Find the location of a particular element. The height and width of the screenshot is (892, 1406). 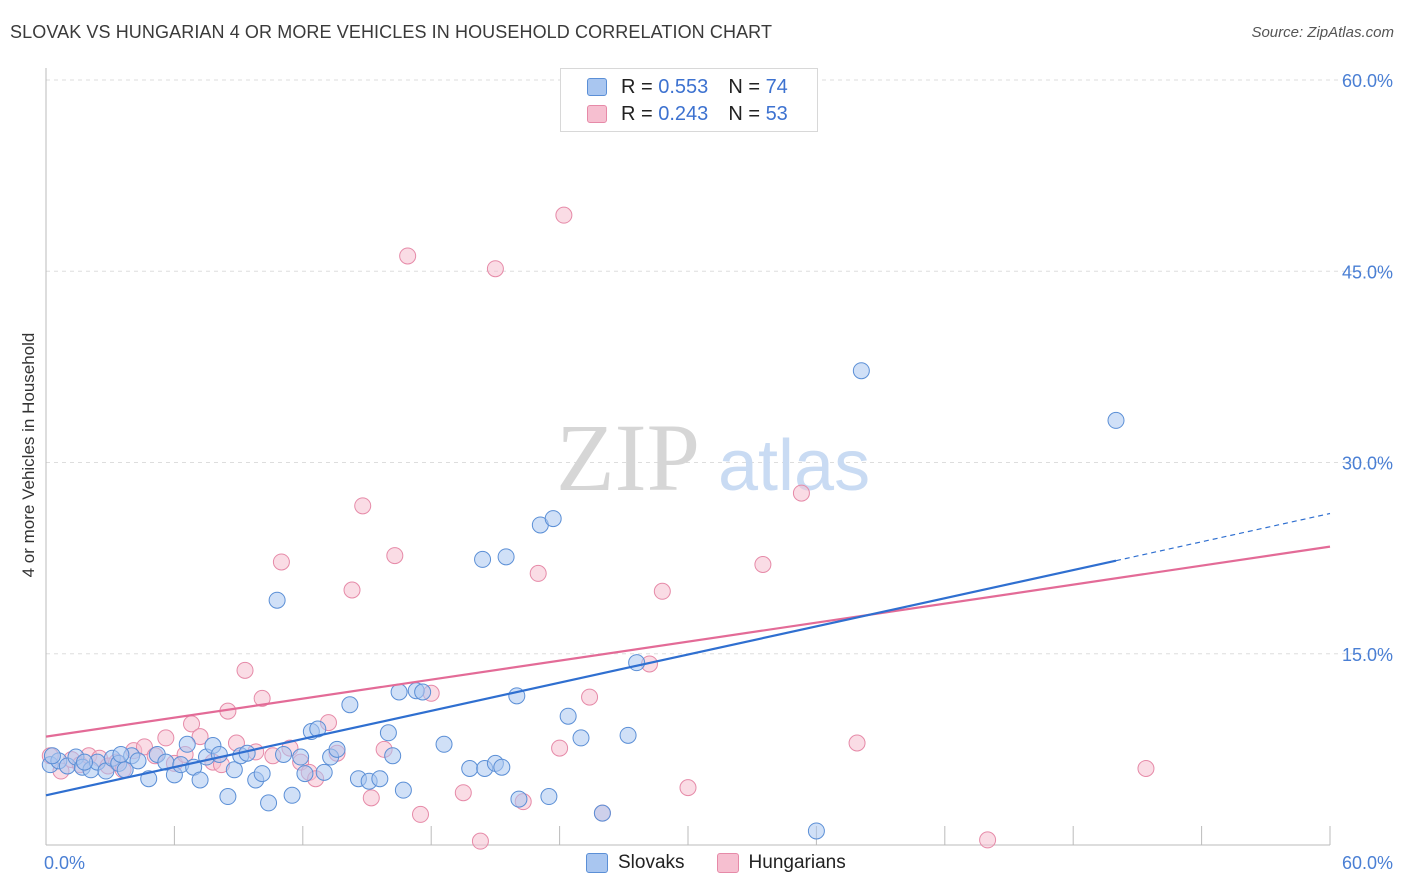

y-tick-label: 30.0% is located at coordinates (1367, 464).